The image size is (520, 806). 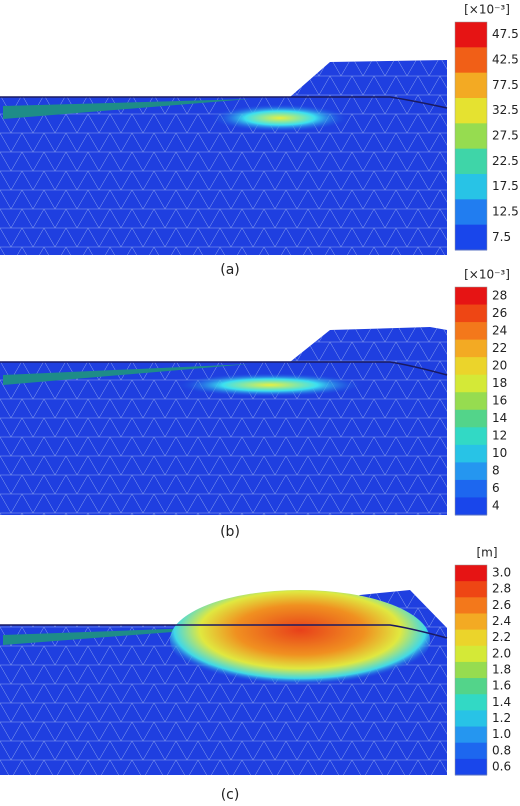 I want to click on colorbar-label: 32.5, so click(x=505, y=110).